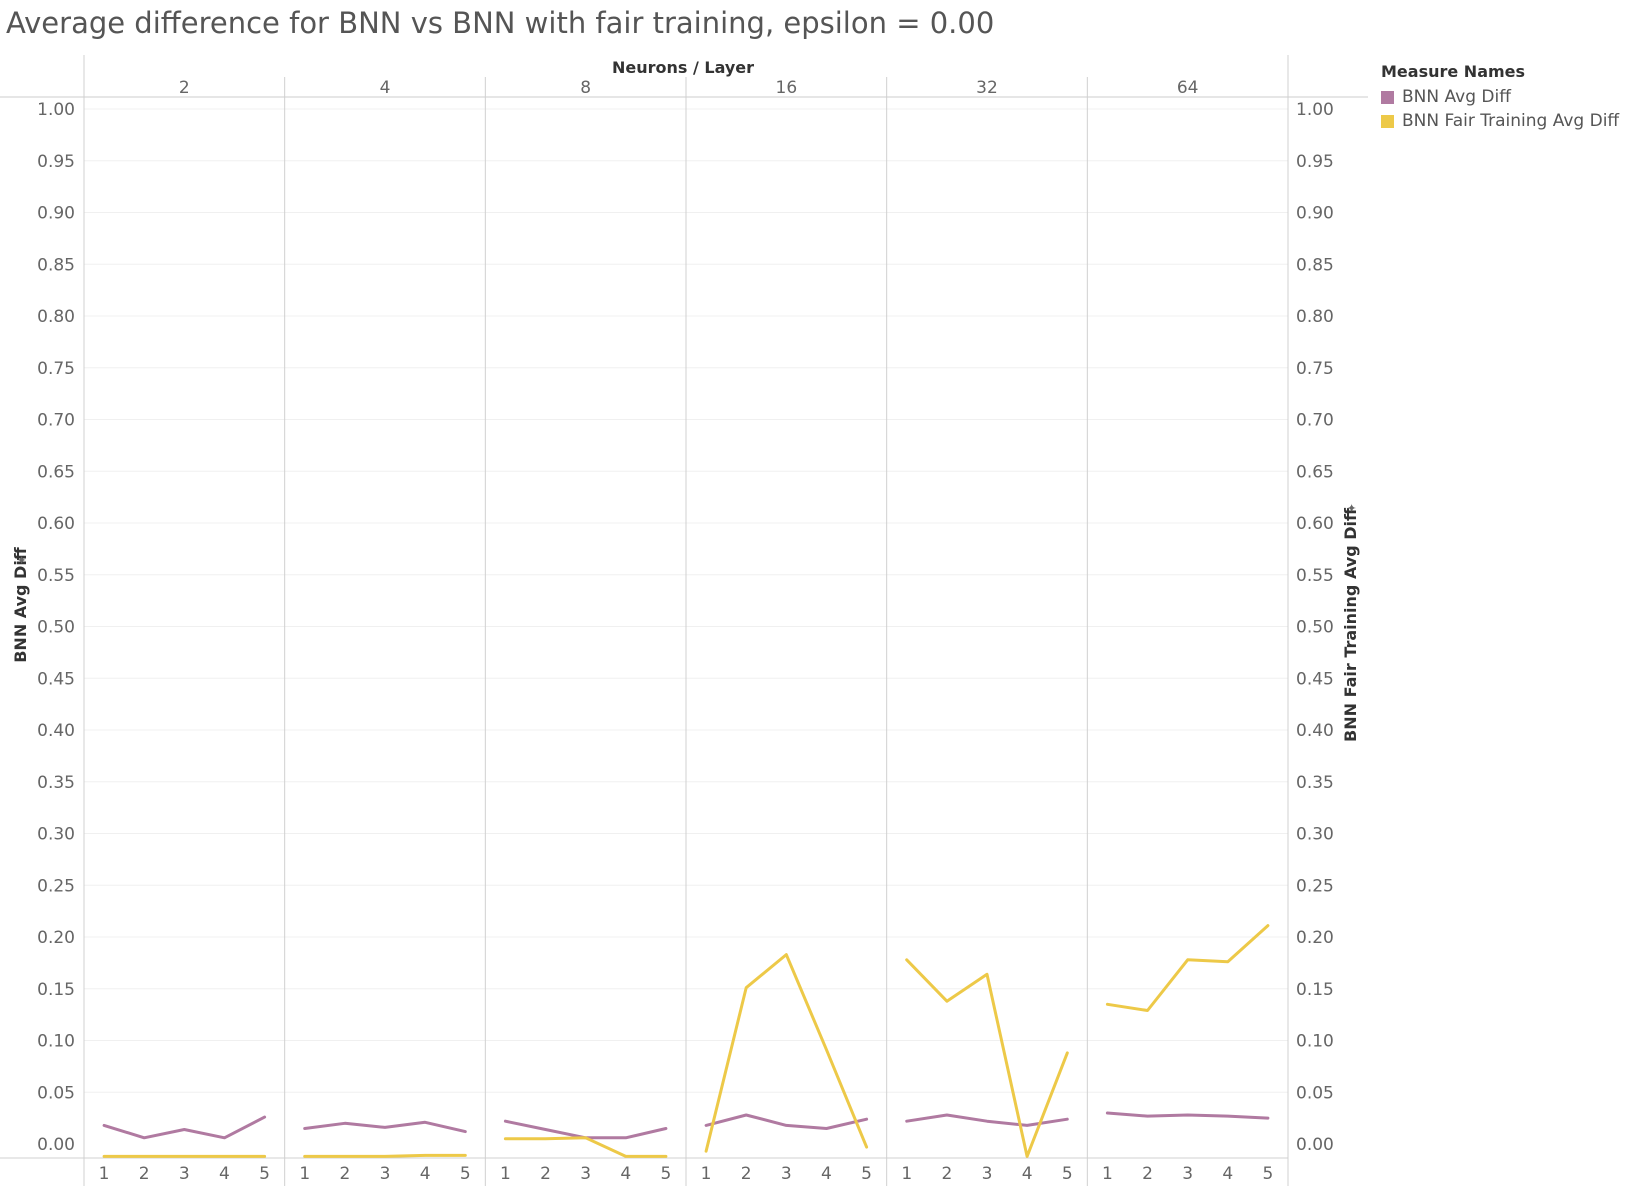 This screenshot has width=1632, height=1186. Describe the element at coordinates (585, 88) in the screenshot. I see `panel-header: 8` at that location.